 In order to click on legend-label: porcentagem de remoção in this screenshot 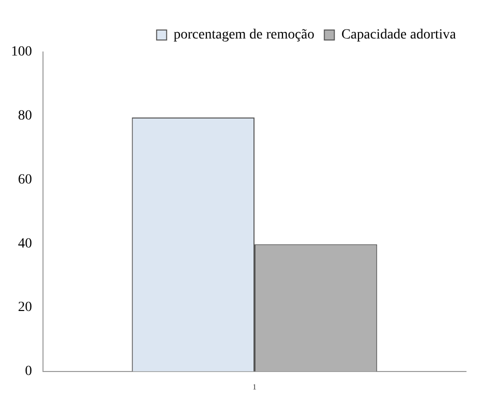, I will do `click(244, 35)`.